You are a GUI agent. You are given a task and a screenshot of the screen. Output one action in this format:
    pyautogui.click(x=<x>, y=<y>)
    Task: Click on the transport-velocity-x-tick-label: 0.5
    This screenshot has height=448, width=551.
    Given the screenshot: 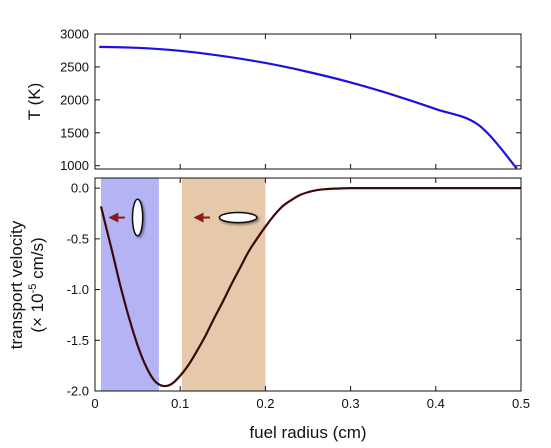 What is the action you would take?
    pyautogui.click(x=521, y=403)
    